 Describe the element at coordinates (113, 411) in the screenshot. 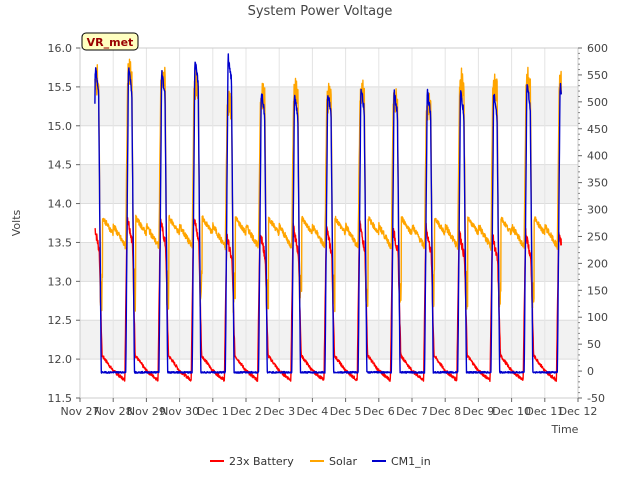

I see `x-tick-label: Nov 28` at that location.